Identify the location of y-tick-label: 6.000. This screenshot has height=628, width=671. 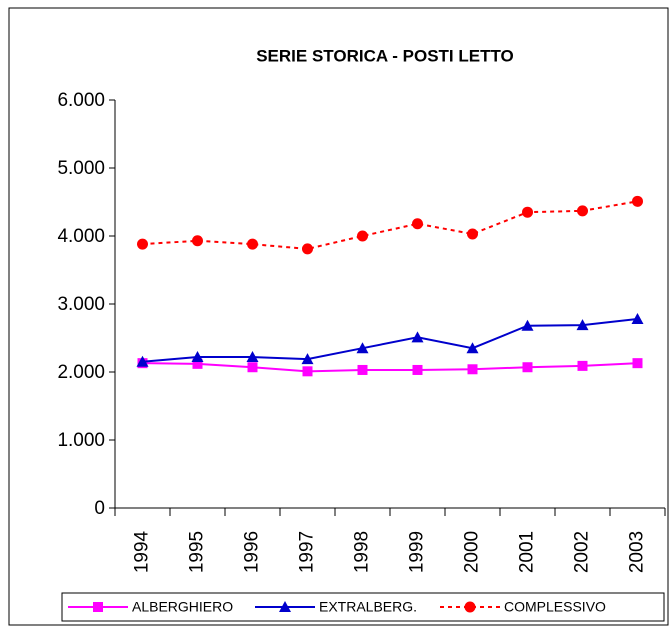
(81, 100).